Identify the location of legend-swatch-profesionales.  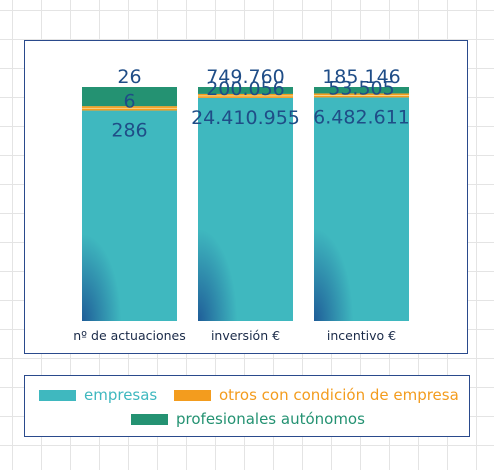
(149, 419).